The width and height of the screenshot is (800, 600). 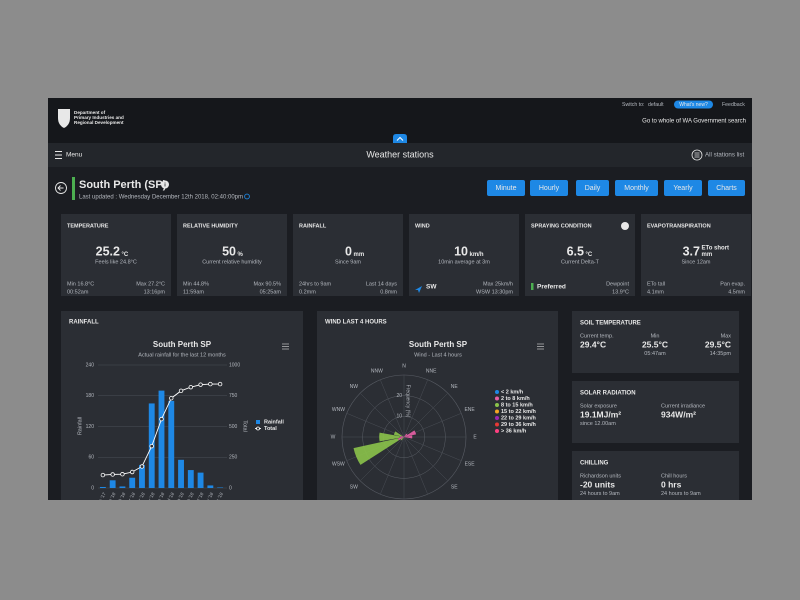 I want to click on search-link: Go to whole of WA Government search, so click(x=694, y=122).